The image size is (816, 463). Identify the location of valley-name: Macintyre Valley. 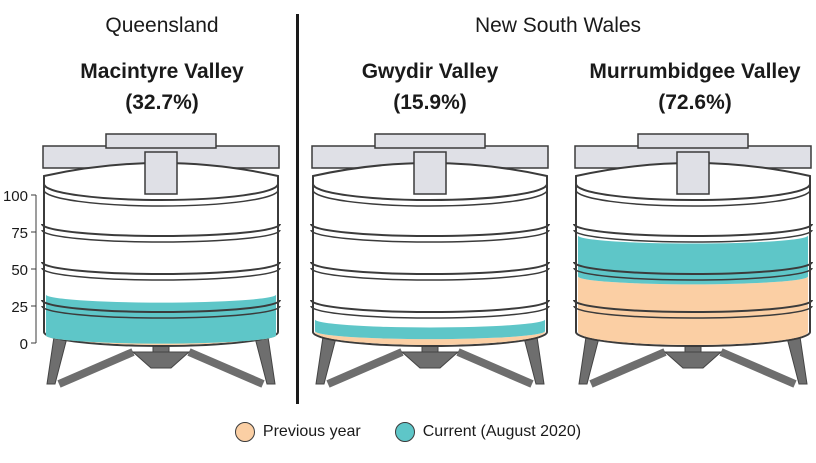
(162, 71).